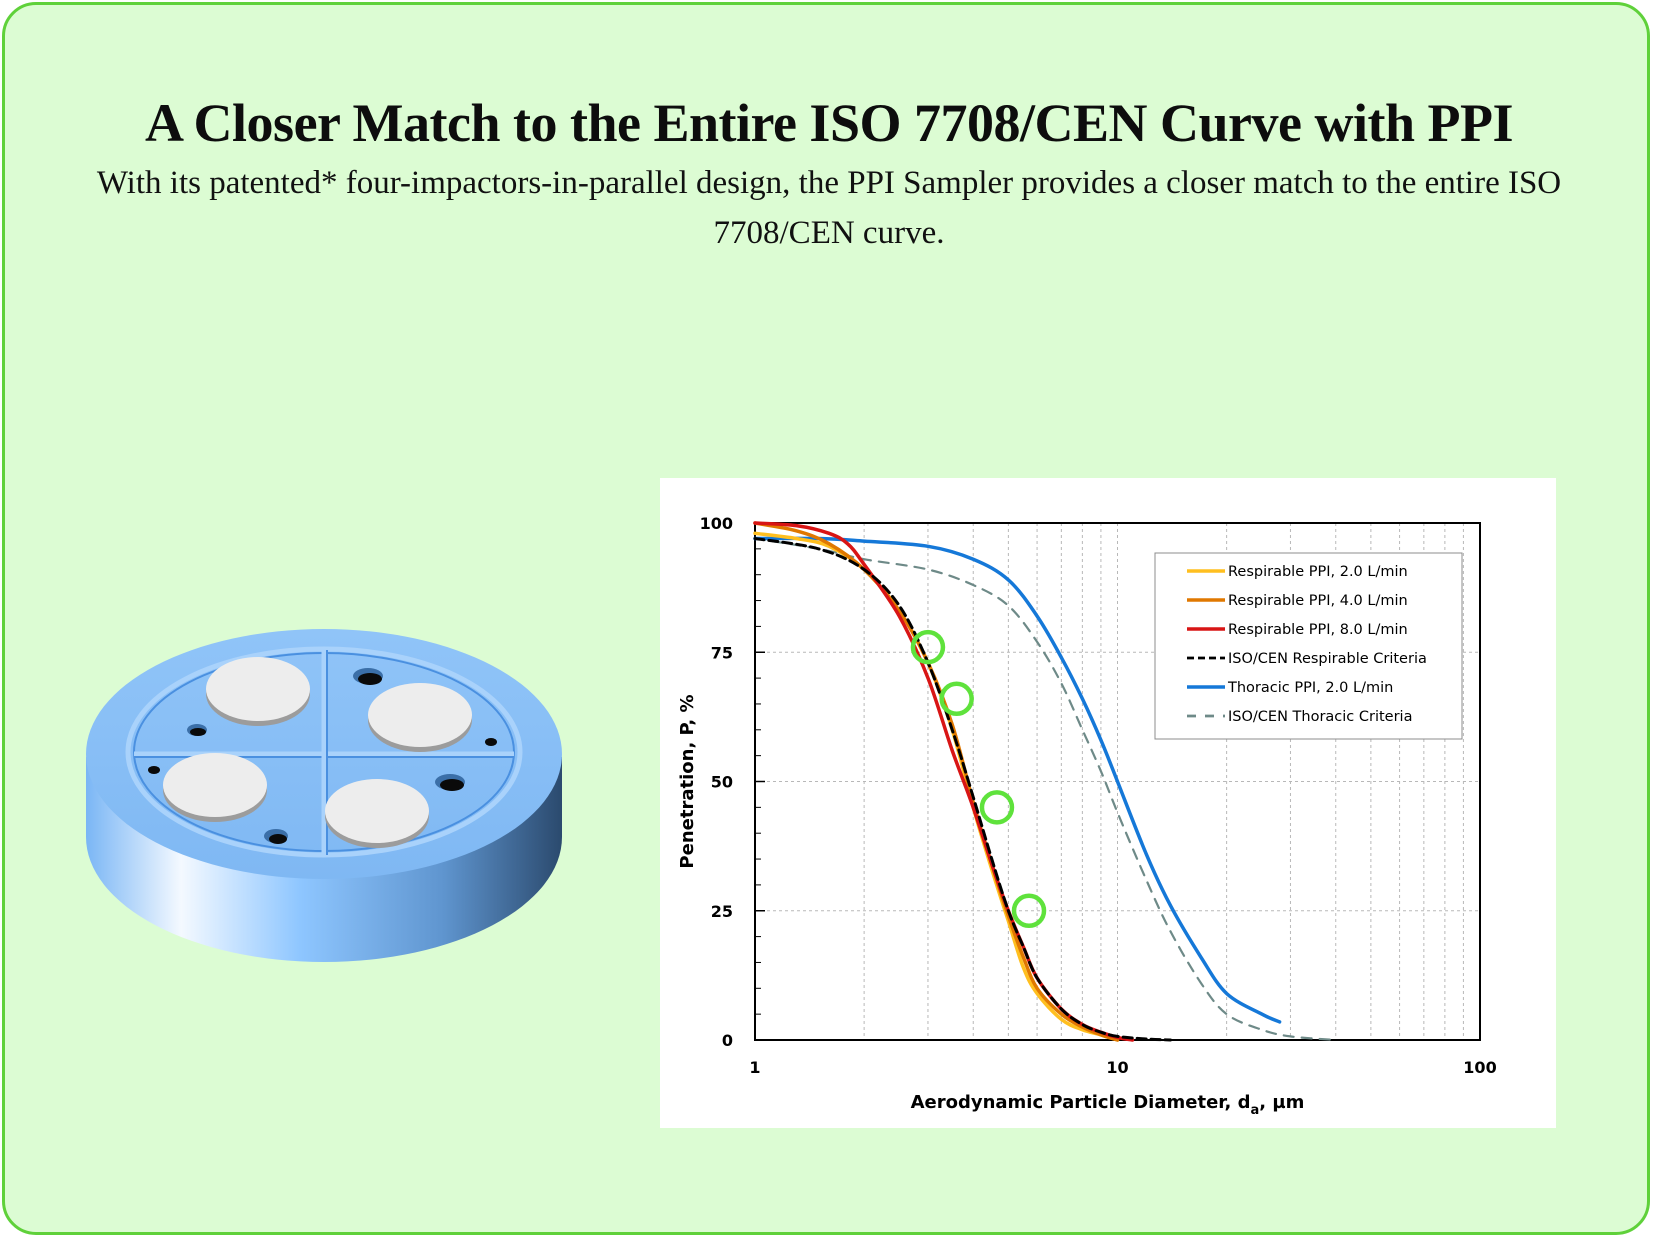 Image resolution: width=1658 pixels, height=1243 pixels. I want to click on ppi-sampler-illustration, so click(324, 795).